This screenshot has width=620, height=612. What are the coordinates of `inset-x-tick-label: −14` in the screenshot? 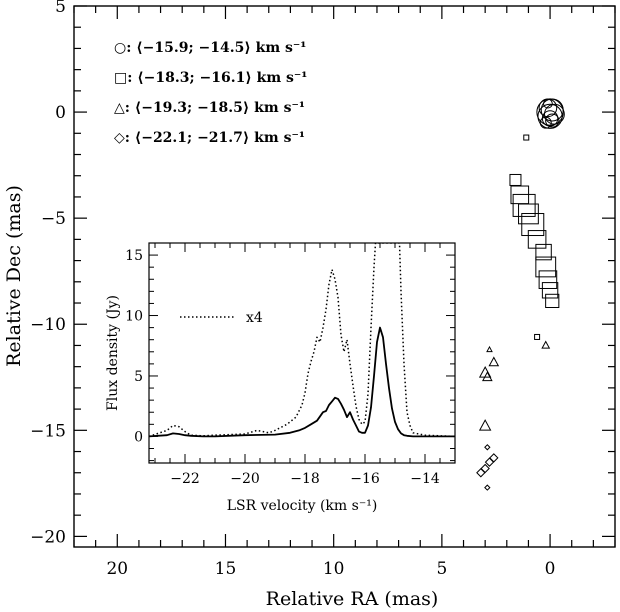 It's located at (425, 479).